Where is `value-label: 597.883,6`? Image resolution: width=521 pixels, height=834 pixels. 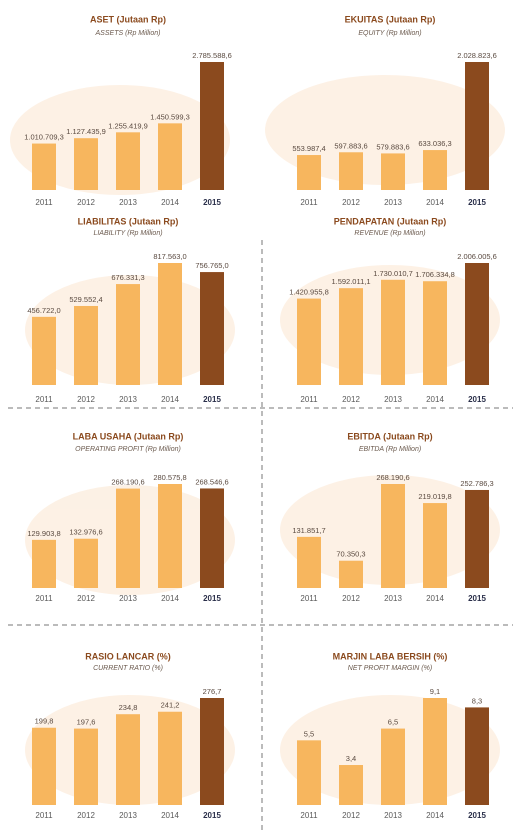 value-label: 597.883,6 is located at coordinates (350, 145).